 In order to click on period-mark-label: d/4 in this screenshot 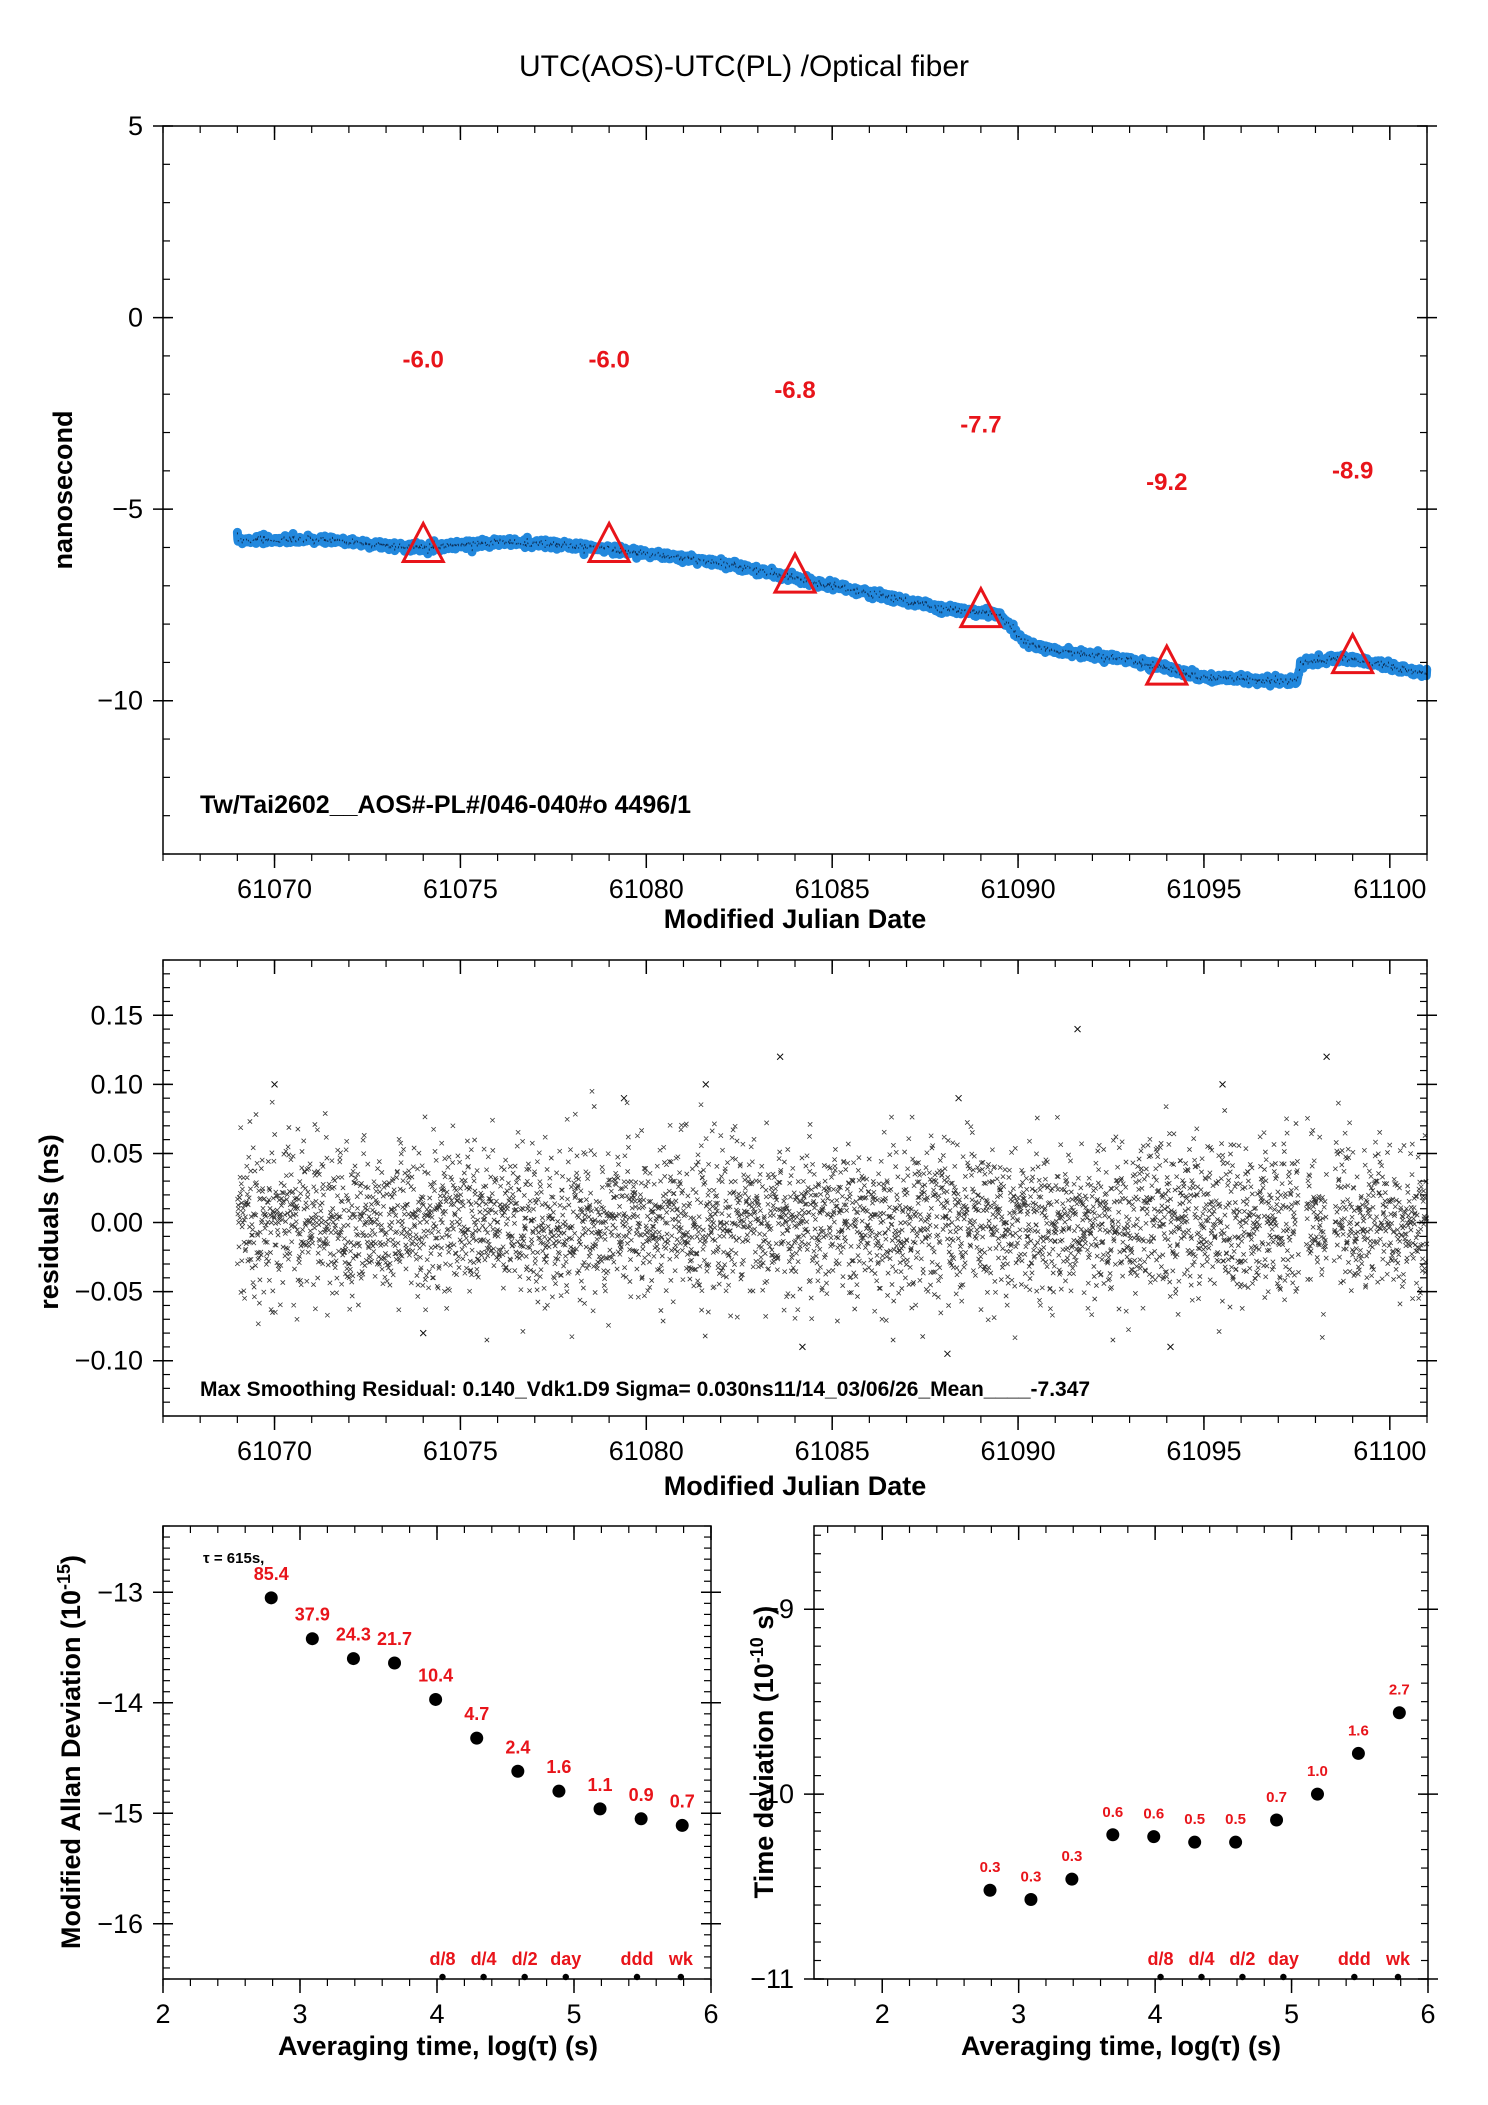, I will do `click(1201, 1959)`.